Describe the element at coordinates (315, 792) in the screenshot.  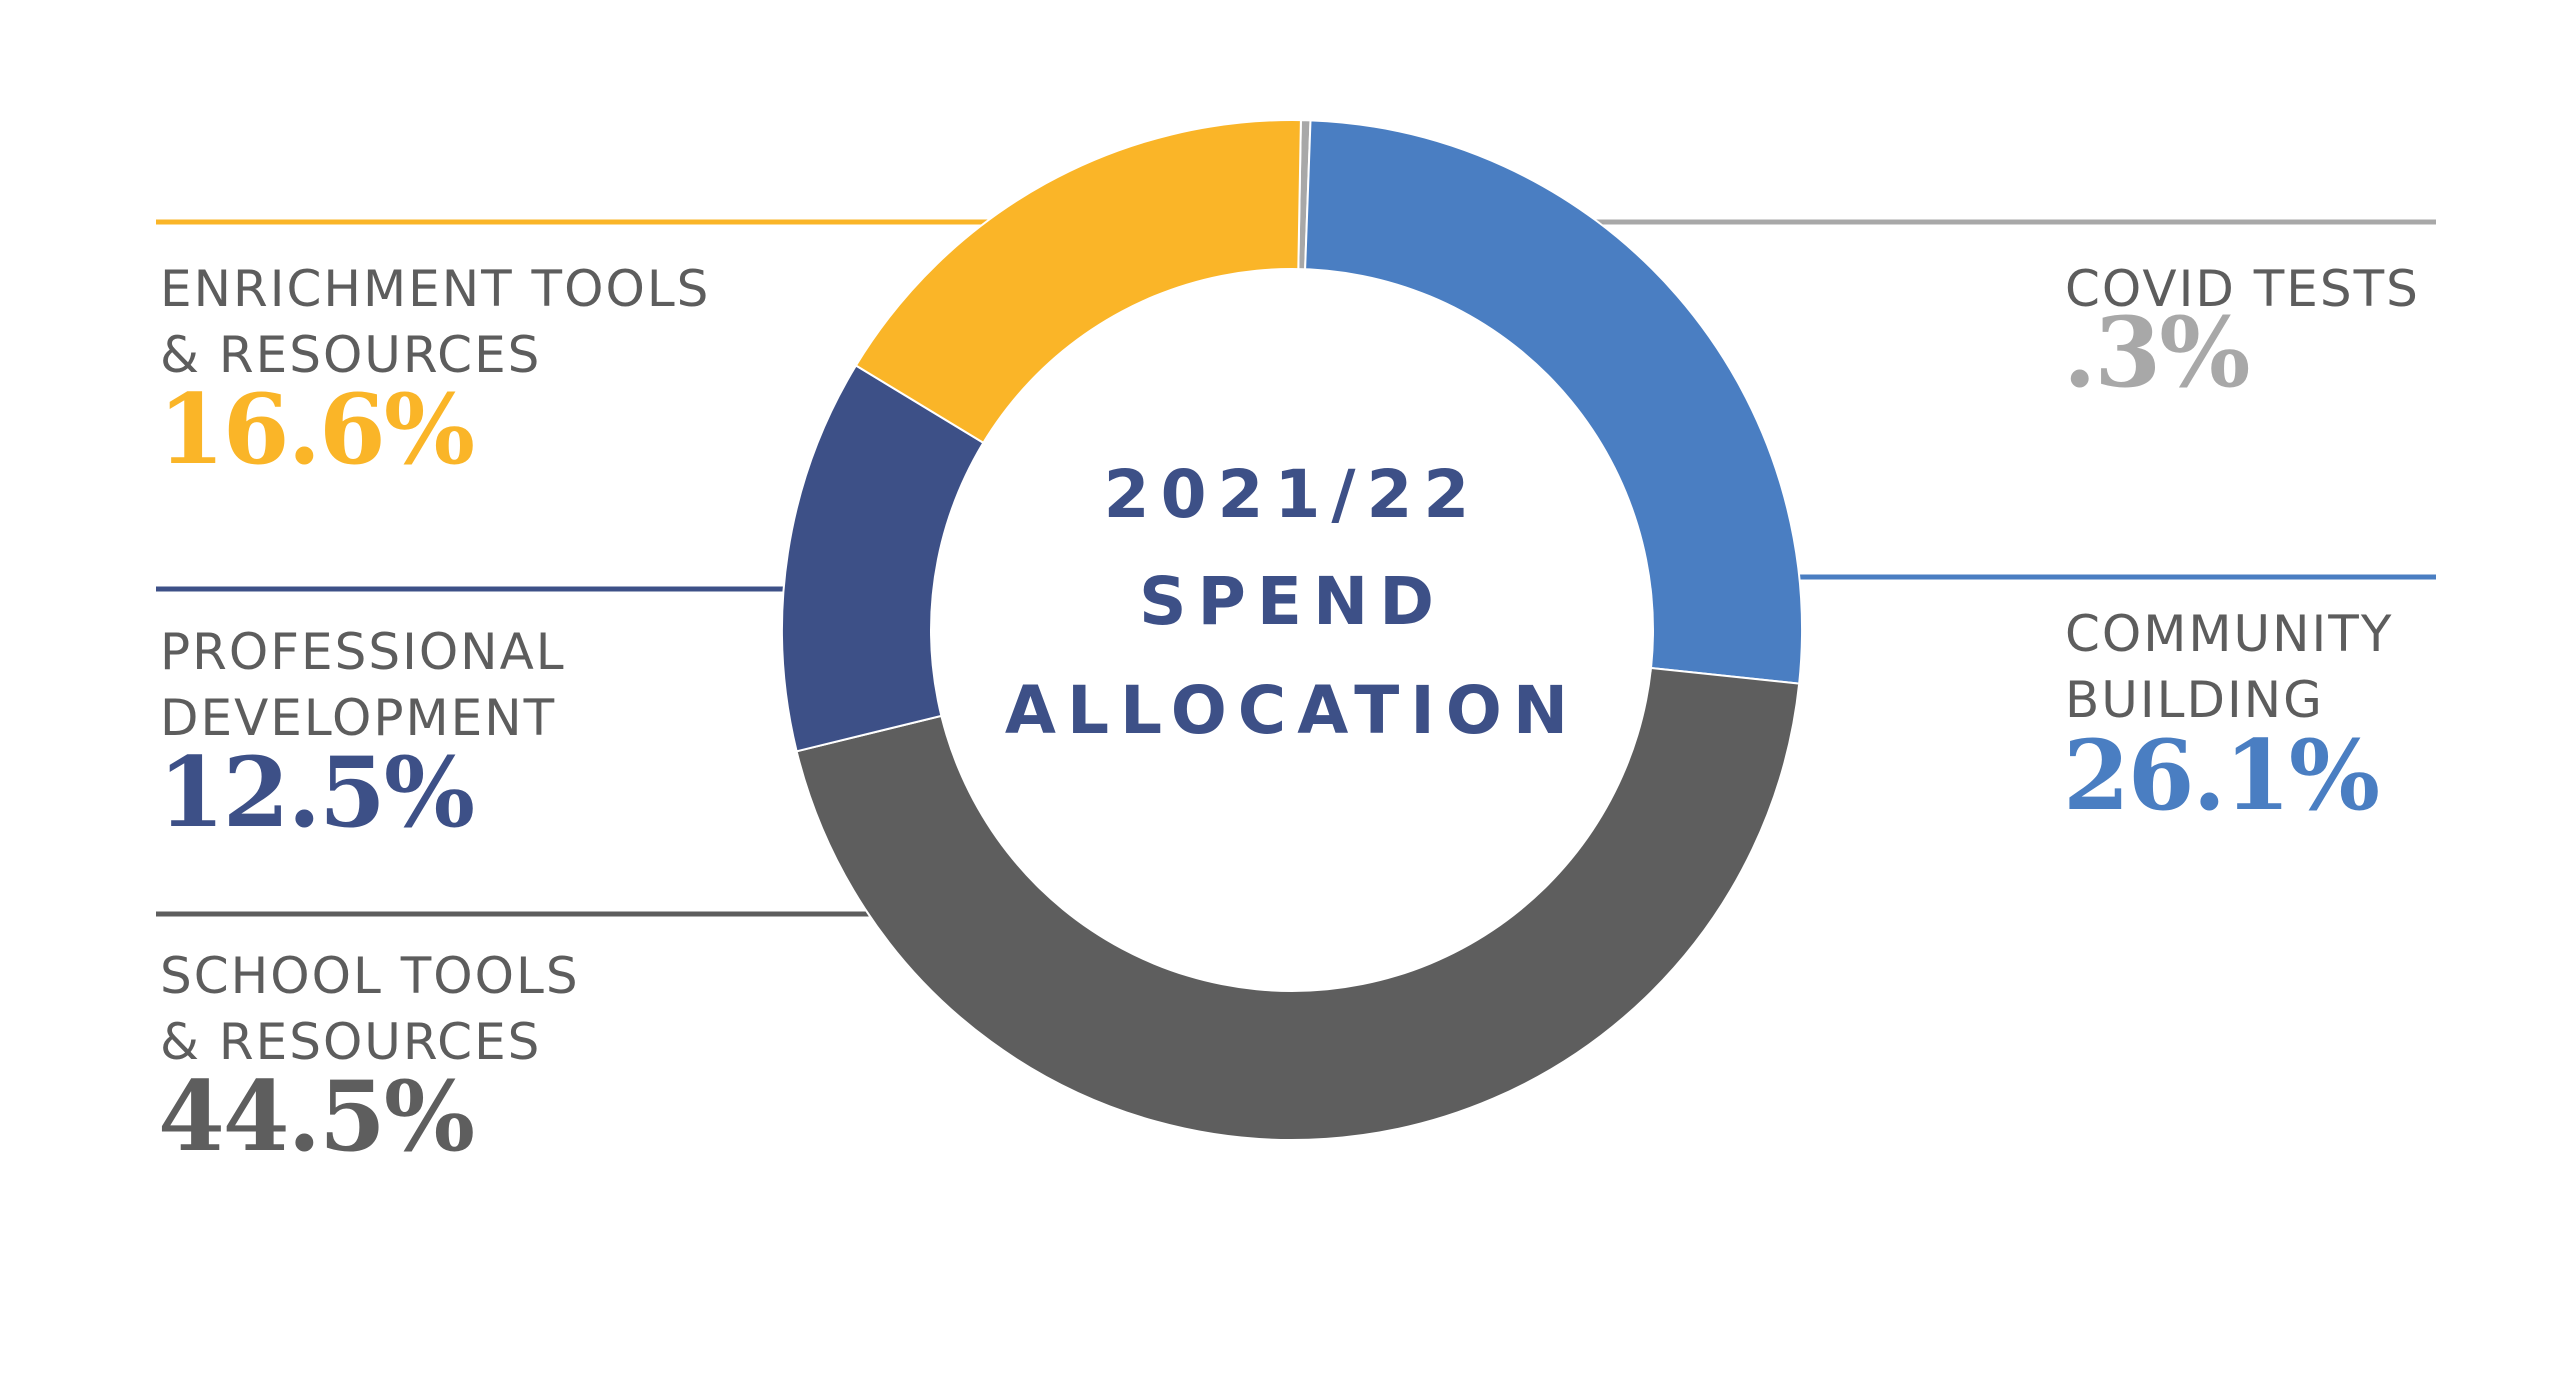
I see `slice-value-3: 12.5%` at that location.